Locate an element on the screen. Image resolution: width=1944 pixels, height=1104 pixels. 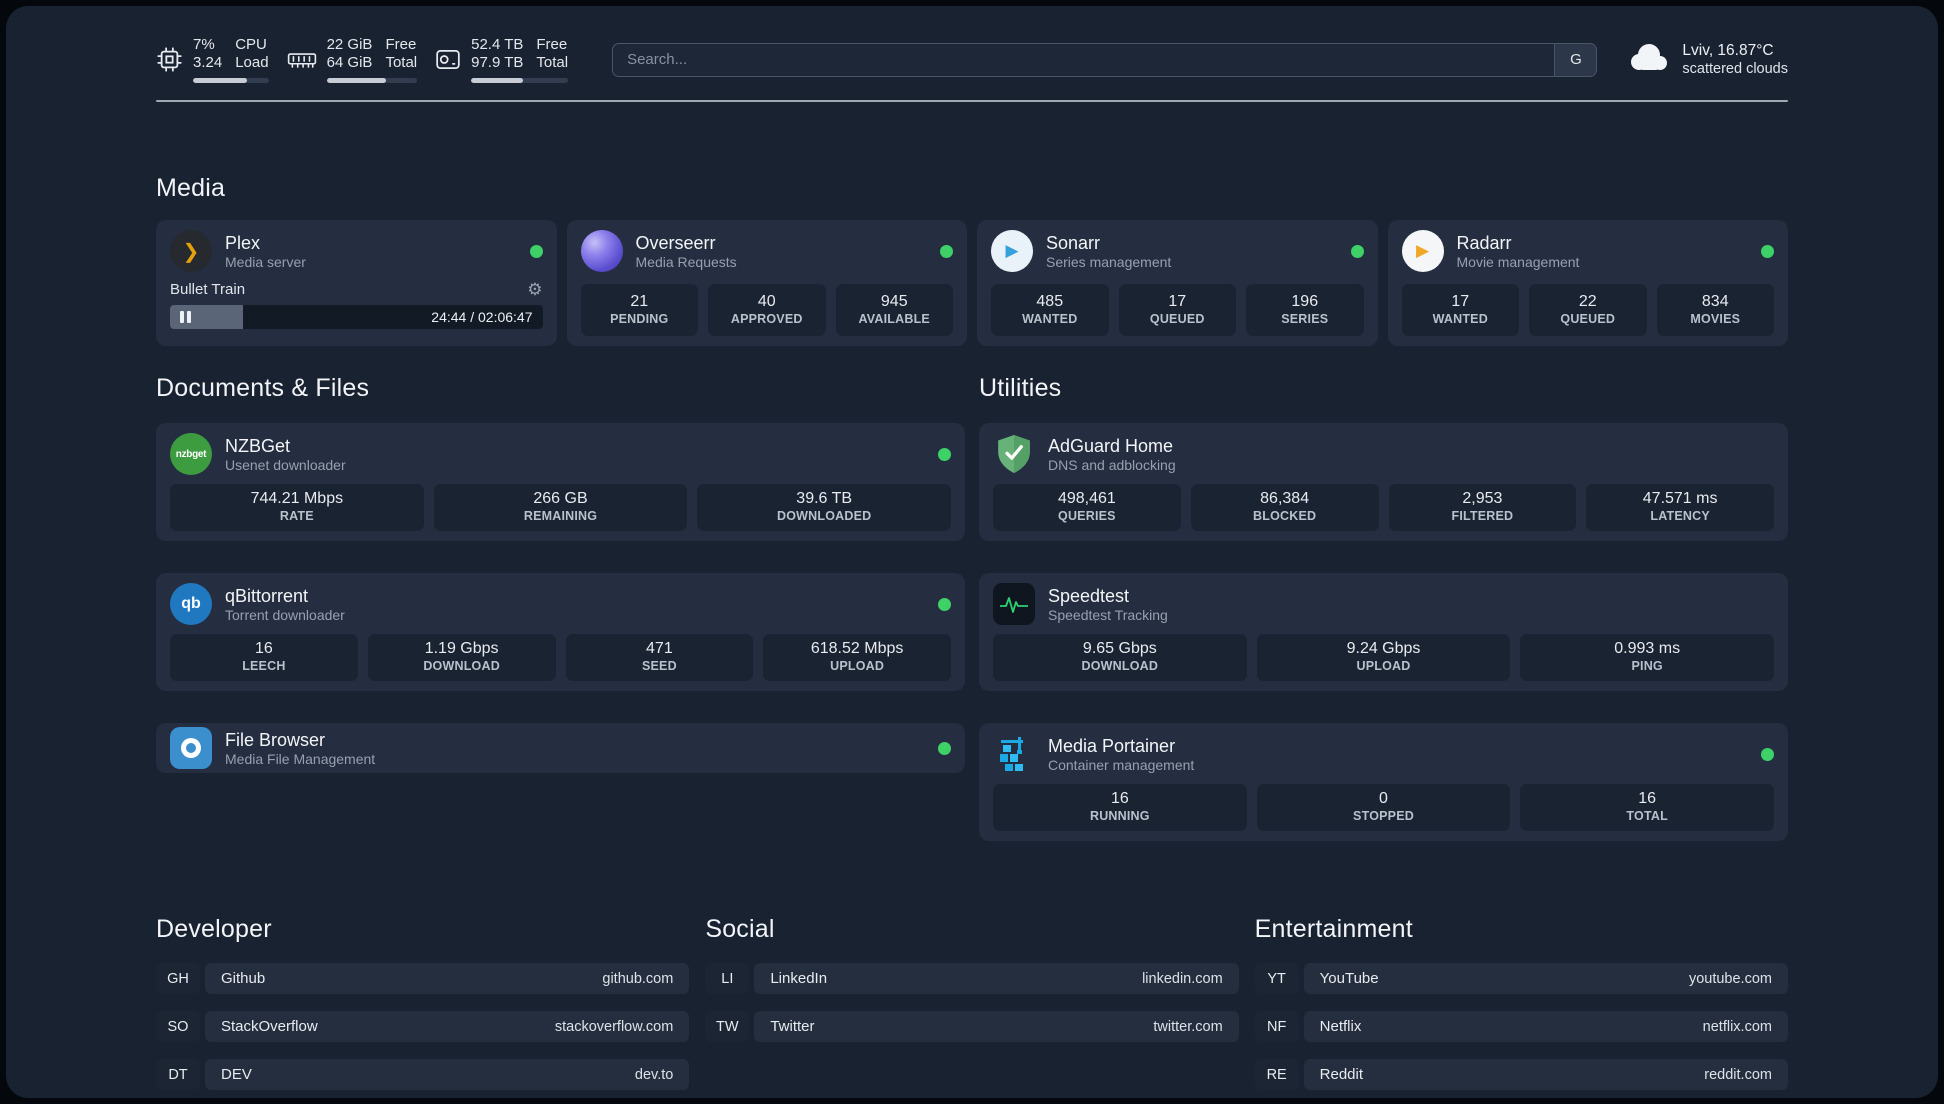
playback-time: 24:44 / 02:06:47 is located at coordinates (482, 317).